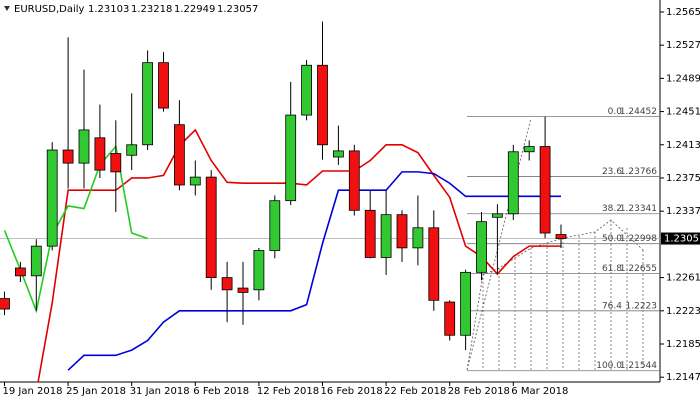 The image size is (700, 400). What do you see at coordinates (160, 391) in the screenshot?
I see `x-tick-label: 31 Jan 2018` at bounding box center [160, 391].